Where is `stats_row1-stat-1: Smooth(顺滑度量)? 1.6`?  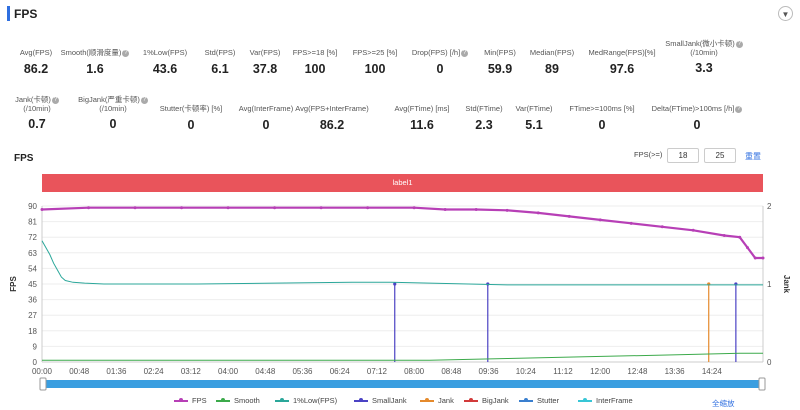
stats_row1-stat-1: Smooth(顺滑度量)? 1.6 is located at coordinates (95, 62).